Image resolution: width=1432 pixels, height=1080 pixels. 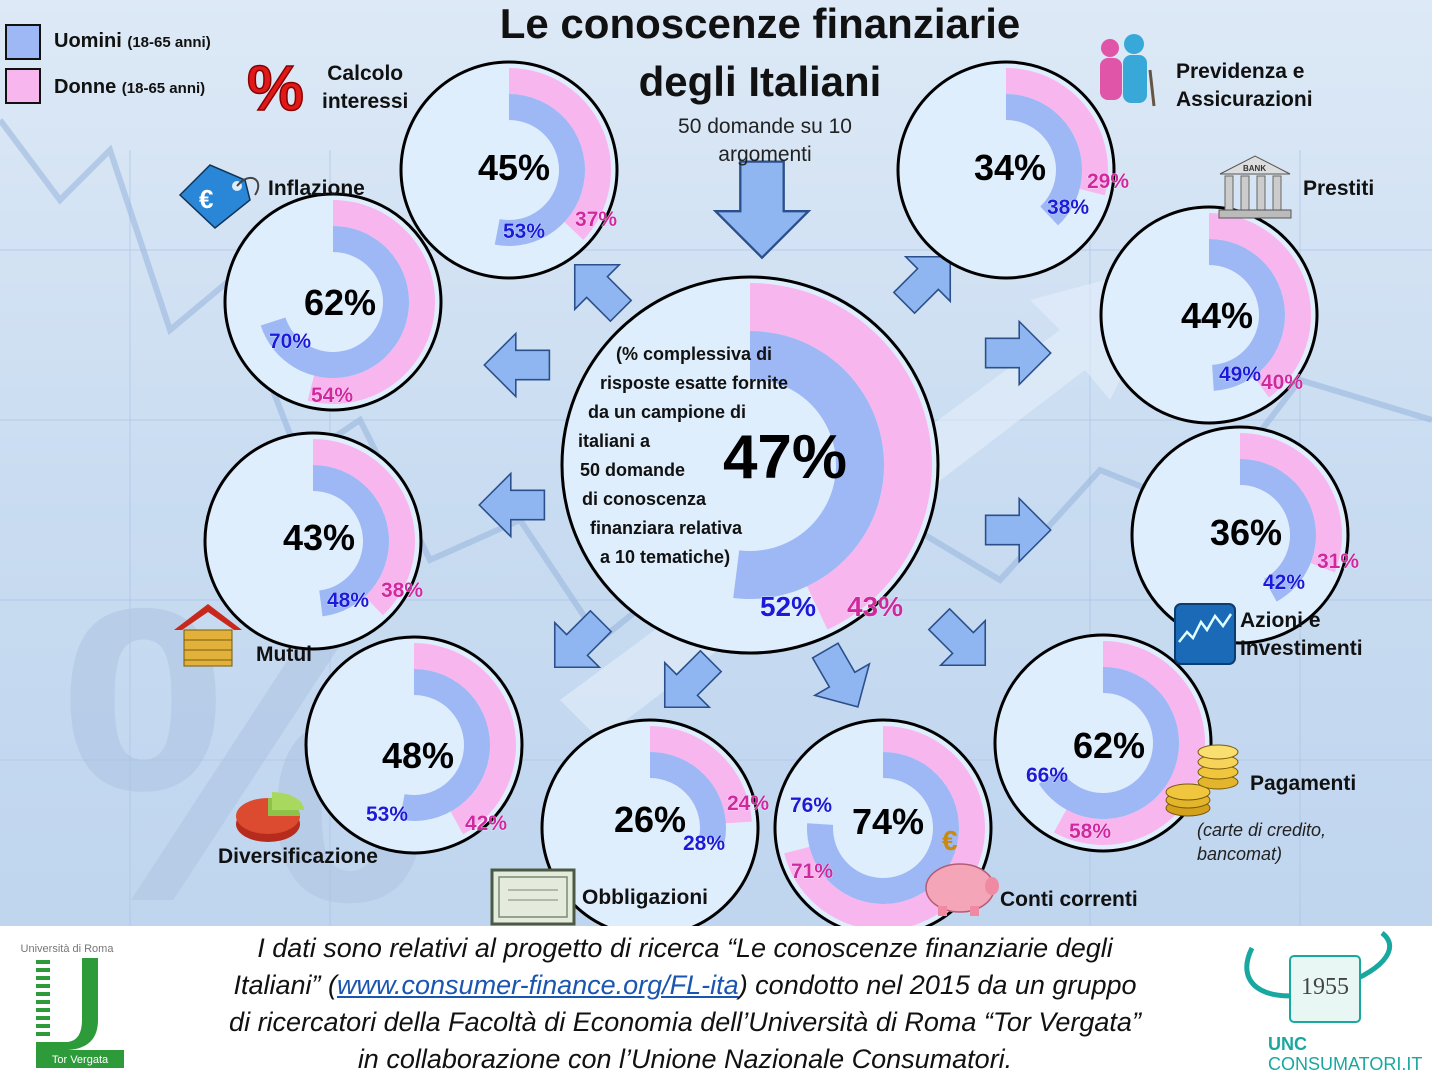 I want to click on topic-label-conti-correnti: Conti correnti, so click(x=1069, y=900).